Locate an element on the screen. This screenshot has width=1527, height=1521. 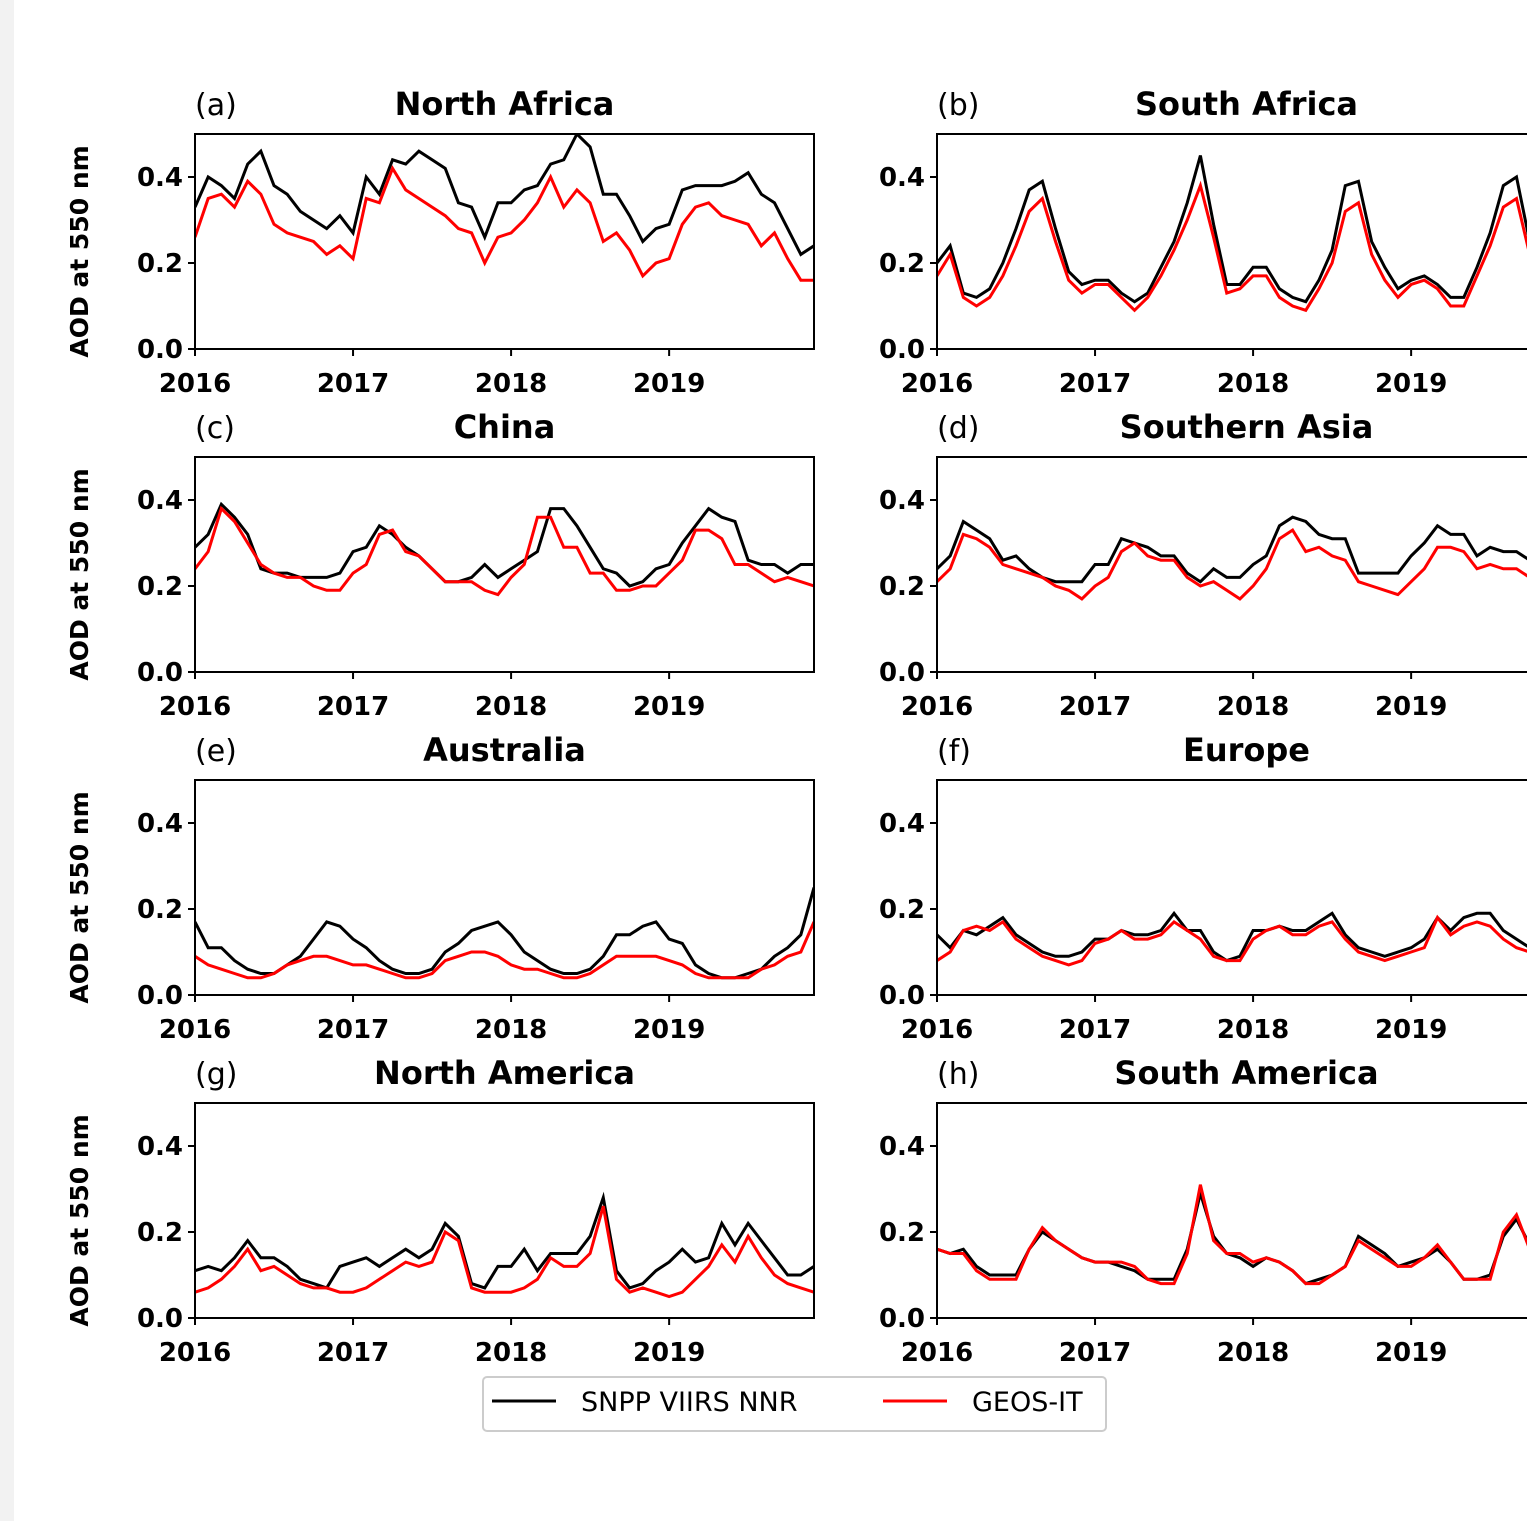
panel-label: (e) is located at coordinates (216, 751).